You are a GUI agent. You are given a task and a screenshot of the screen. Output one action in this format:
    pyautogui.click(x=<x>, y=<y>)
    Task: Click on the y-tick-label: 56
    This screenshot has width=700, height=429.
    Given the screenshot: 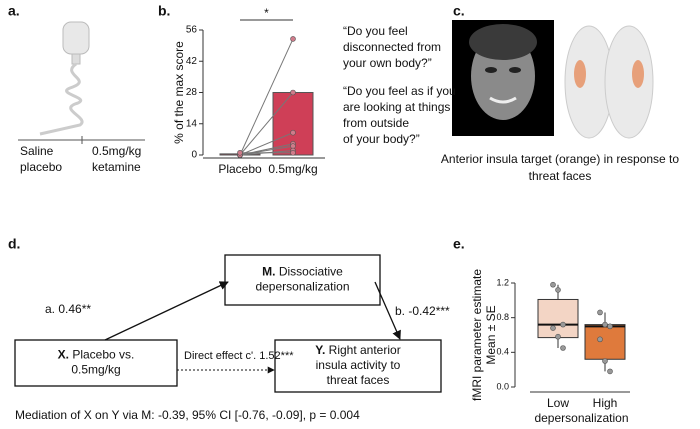 What is the action you would take?
    pyautogui.click(x=192, y=30)
    